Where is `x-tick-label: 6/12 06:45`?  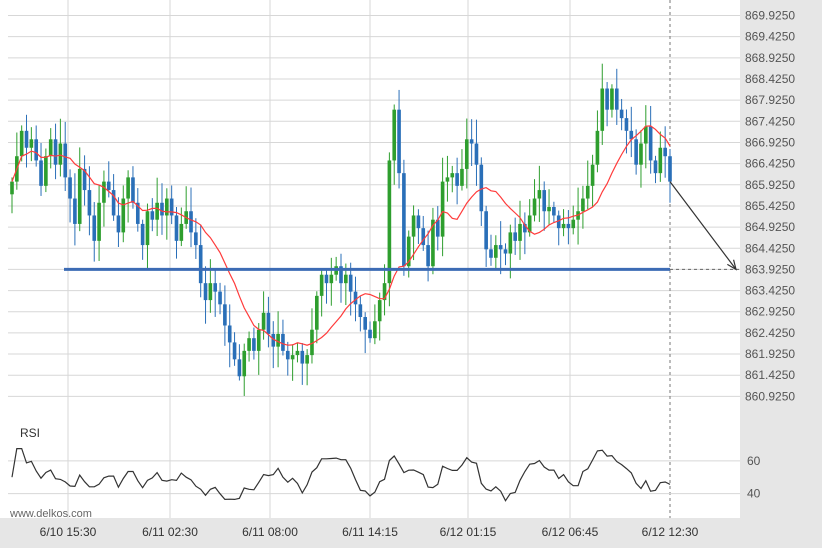 x-tick-label: 6/12 06:45 is located at coordinates (570, 532).